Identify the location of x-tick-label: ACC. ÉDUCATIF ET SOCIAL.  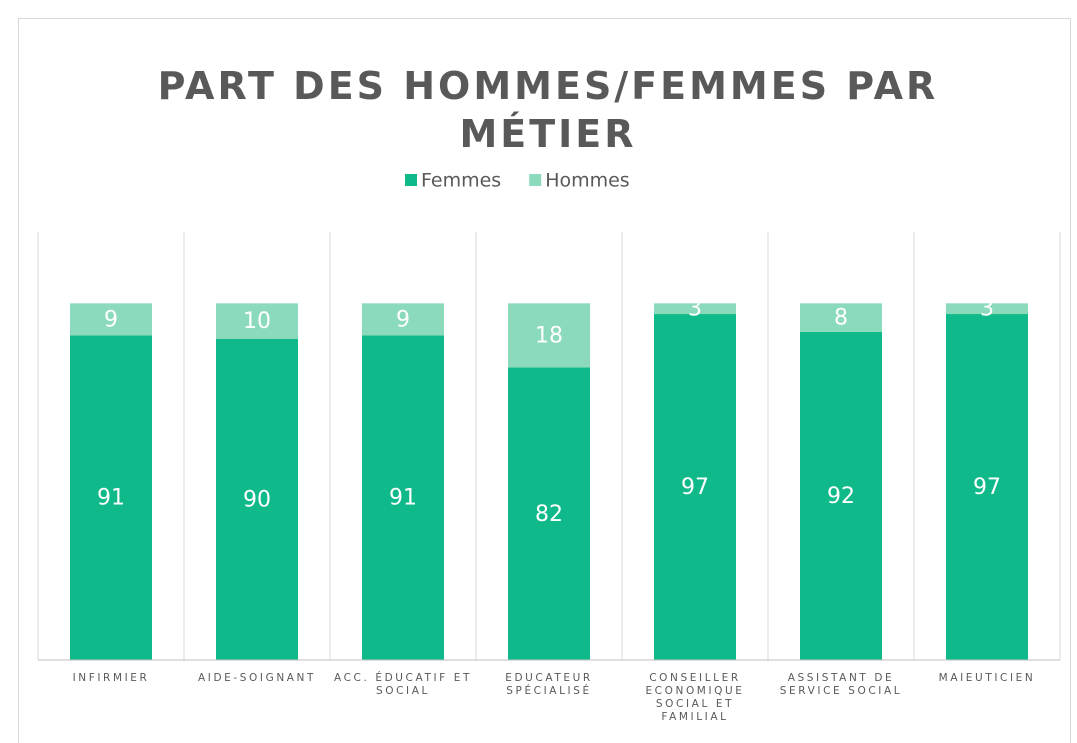
(403, 684).